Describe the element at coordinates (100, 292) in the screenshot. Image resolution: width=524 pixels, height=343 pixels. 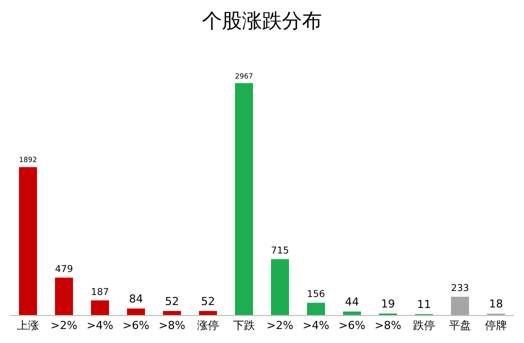
I see `data-label: 187` at that location.